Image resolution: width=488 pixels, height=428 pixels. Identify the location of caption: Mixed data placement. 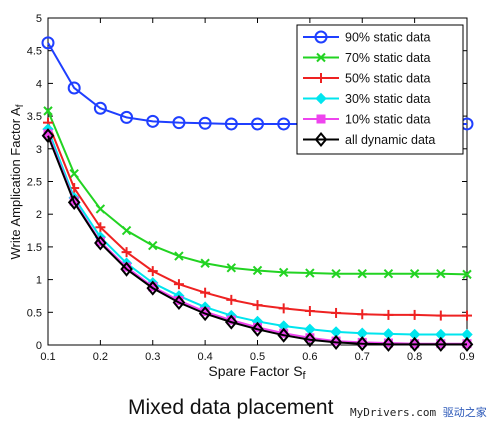
(231, 407).